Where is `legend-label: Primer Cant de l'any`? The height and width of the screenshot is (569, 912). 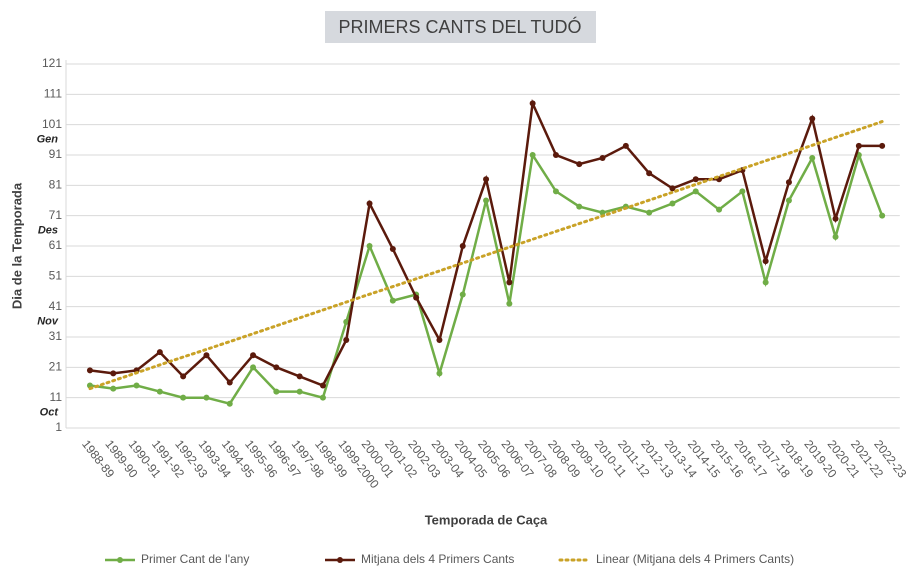
legend-label: Primer Cant de l'any is located at coordinates (195, 559).